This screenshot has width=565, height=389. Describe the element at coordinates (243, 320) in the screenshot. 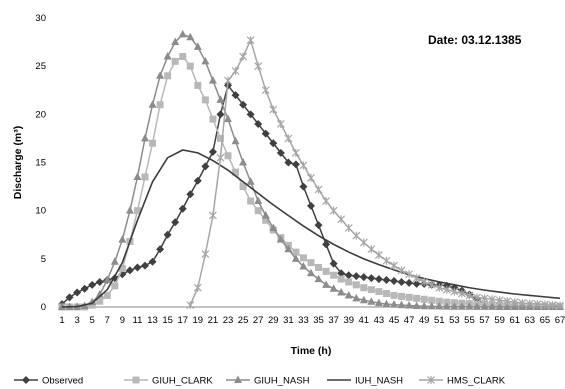

I see `x-tick-label: 25` at that location.